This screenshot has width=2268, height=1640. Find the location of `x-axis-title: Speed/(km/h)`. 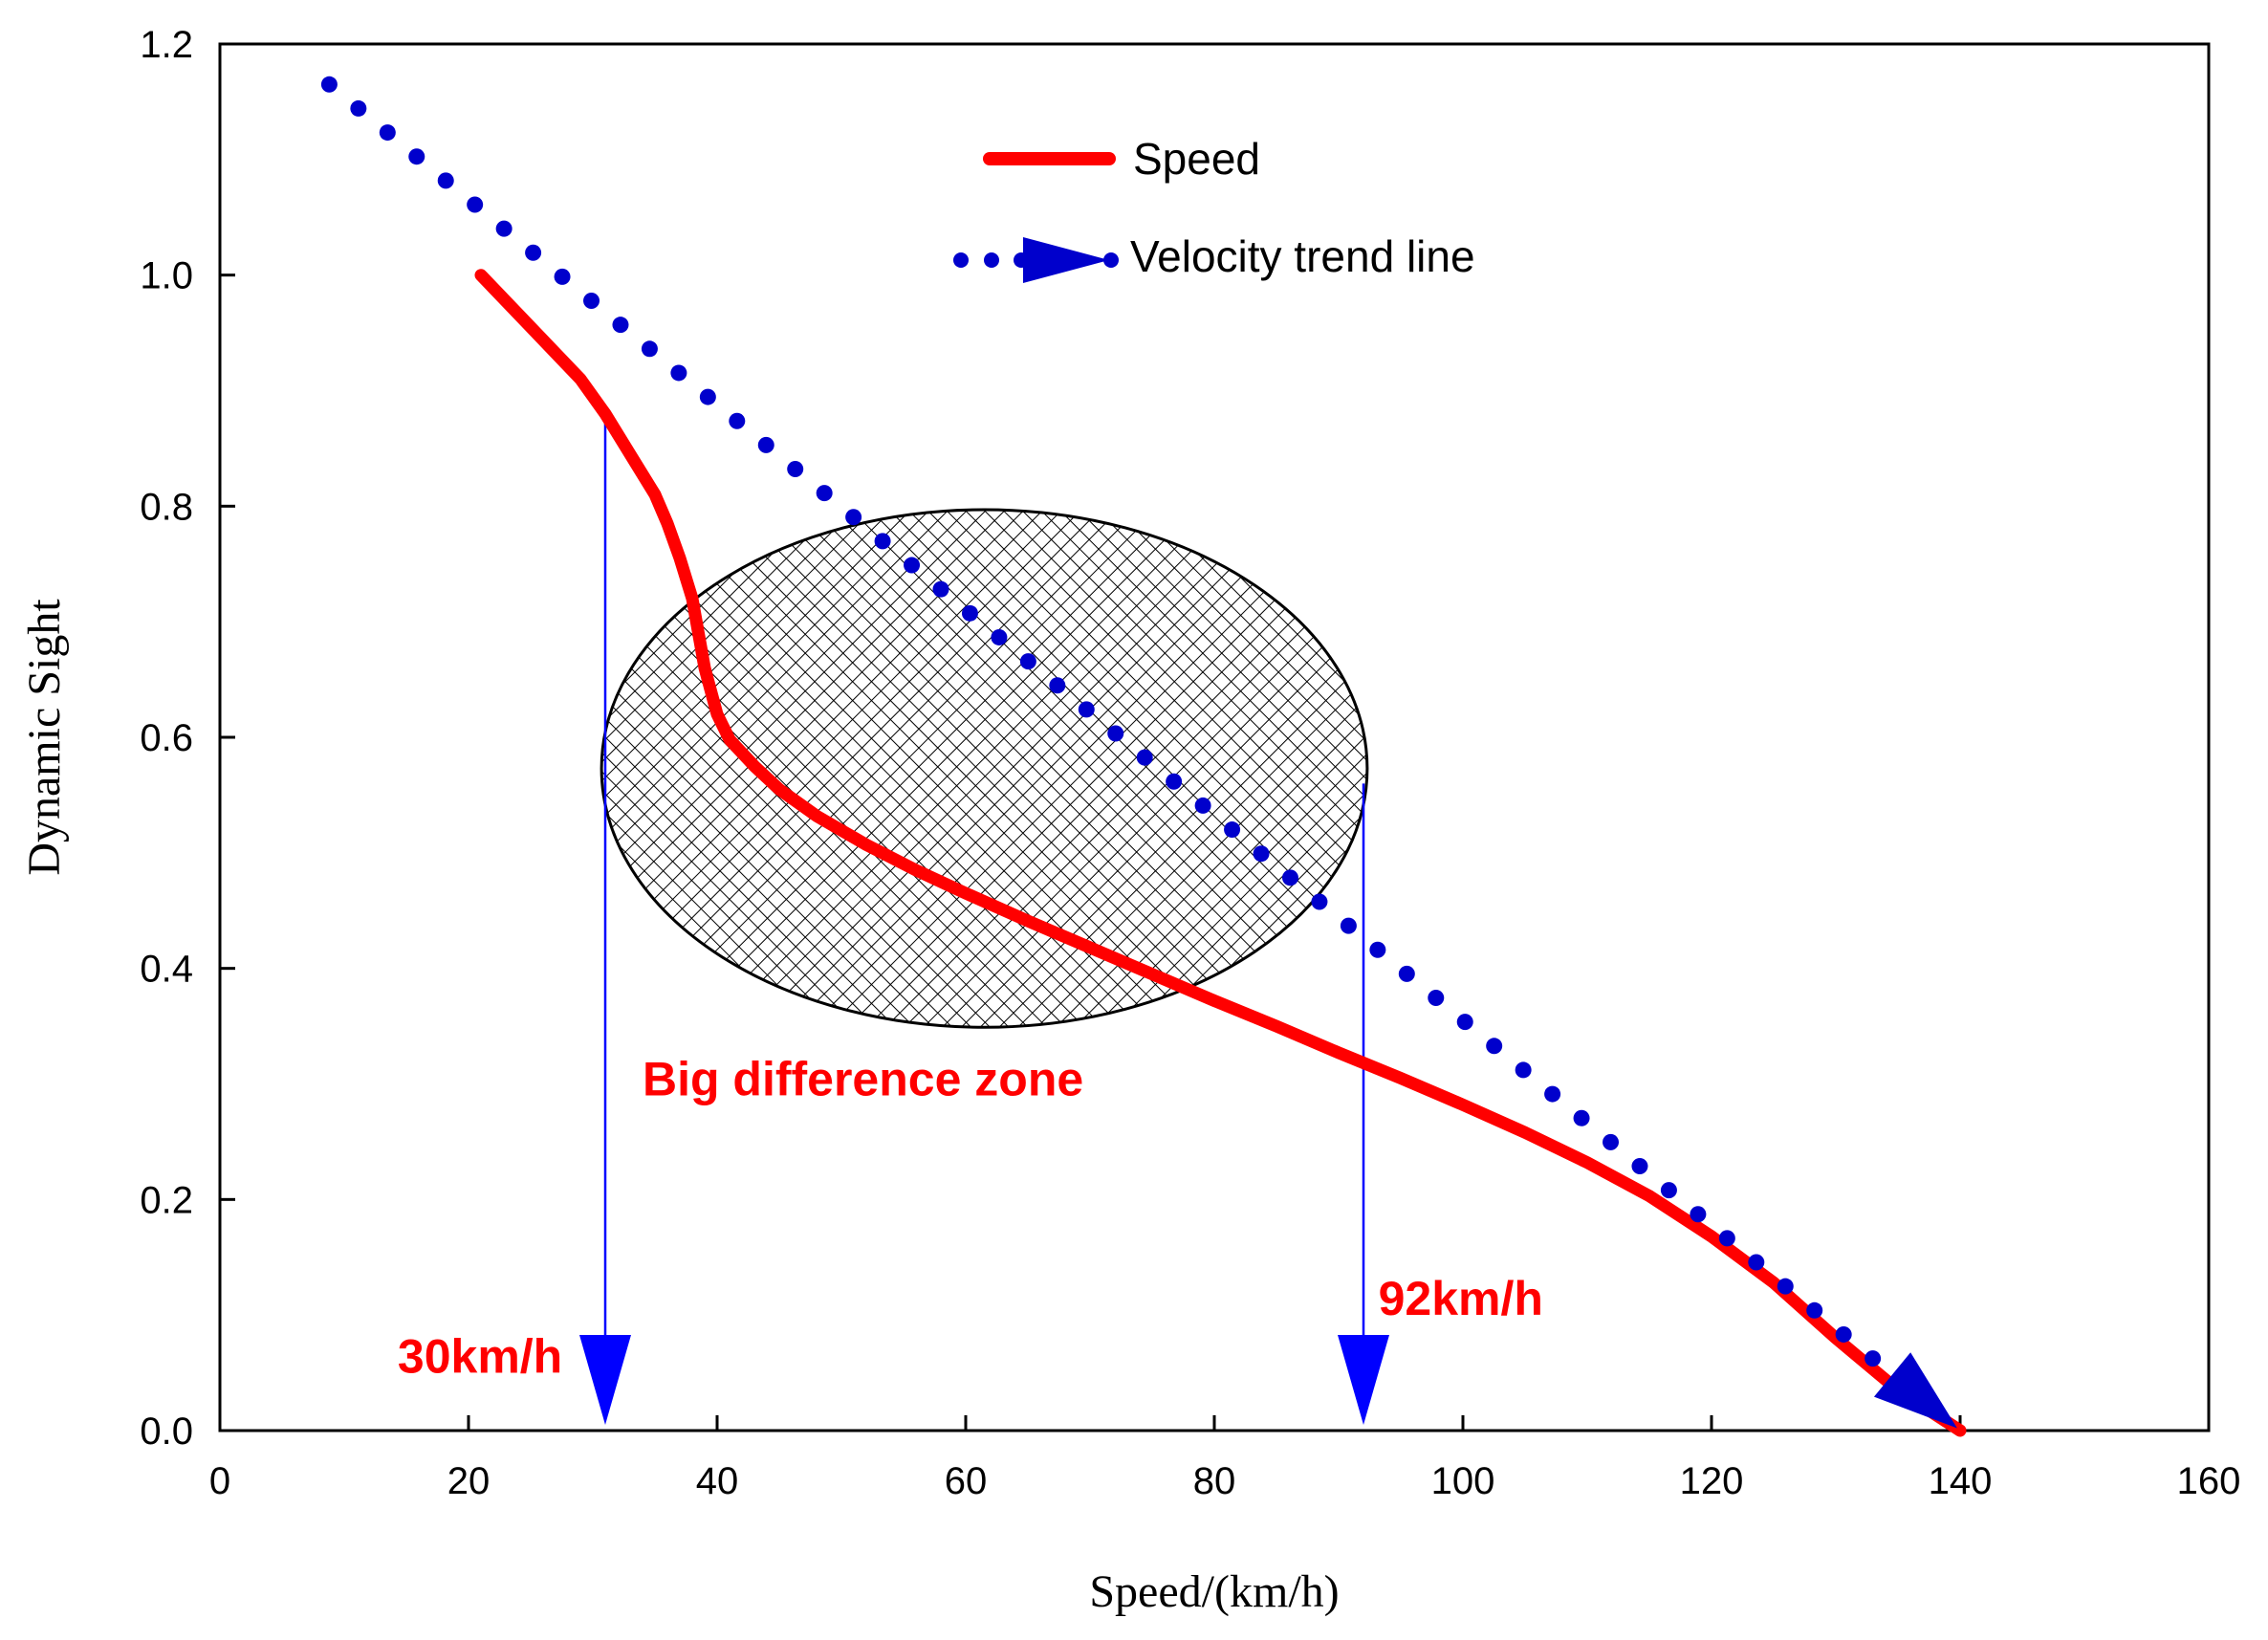

x-axis-title: Speed/(km/h) is located at coordinates (1214, 1591).